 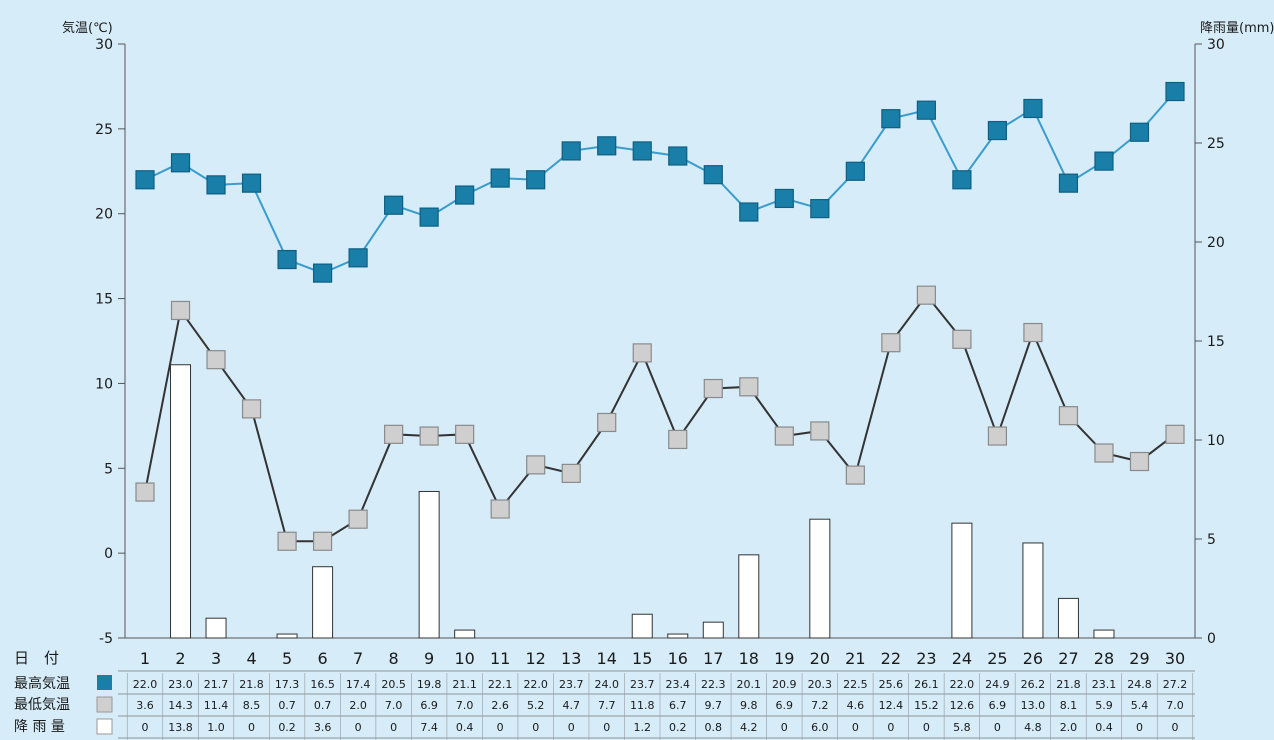 What do you see at coordinates (1069, 727) in the screenshot?
I see `rainfall-cell: 2.0` at bounding box center [1069, 727].